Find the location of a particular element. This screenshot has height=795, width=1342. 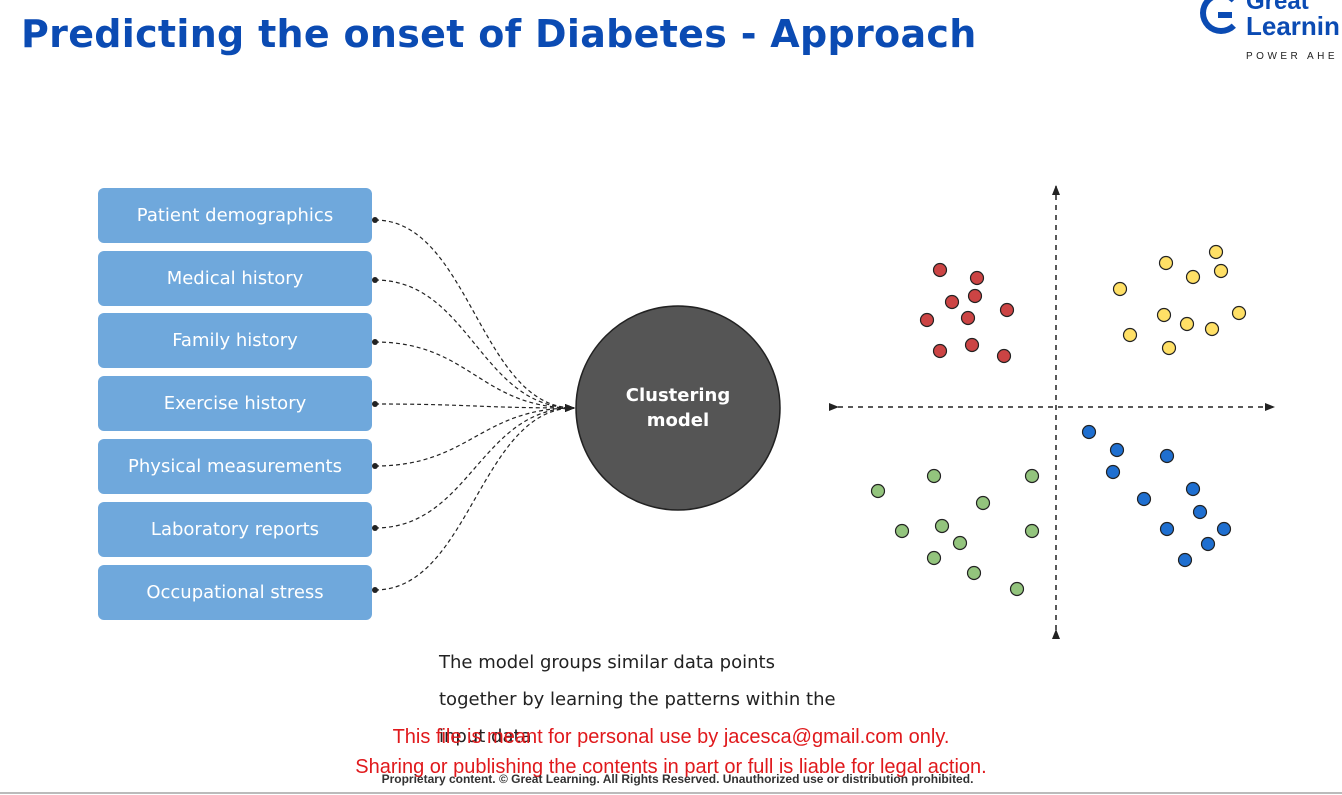

footer-divider is located at coordinates (671, 793).